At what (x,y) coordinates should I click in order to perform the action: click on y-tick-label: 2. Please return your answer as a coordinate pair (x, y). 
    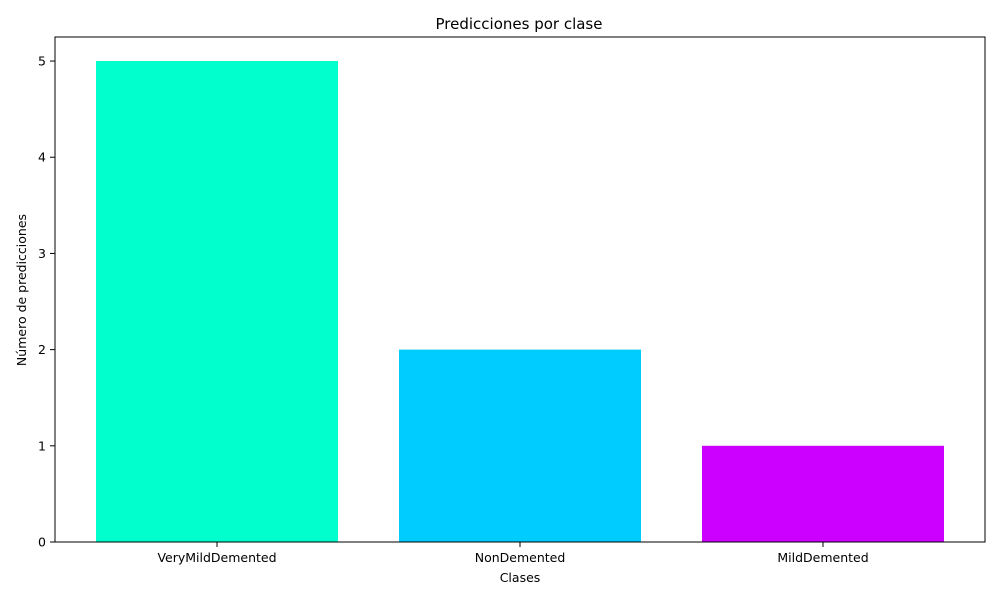
    Looking at the image, I should click on (42, 349).